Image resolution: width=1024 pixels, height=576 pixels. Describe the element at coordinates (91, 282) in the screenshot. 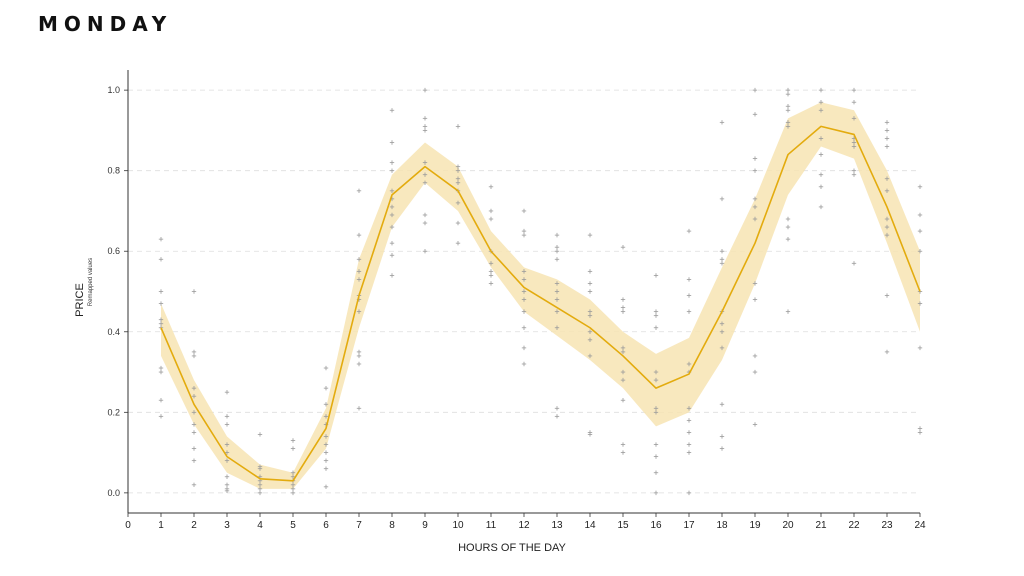

I see `y-axis-subtitle: Remapped values` at that location.